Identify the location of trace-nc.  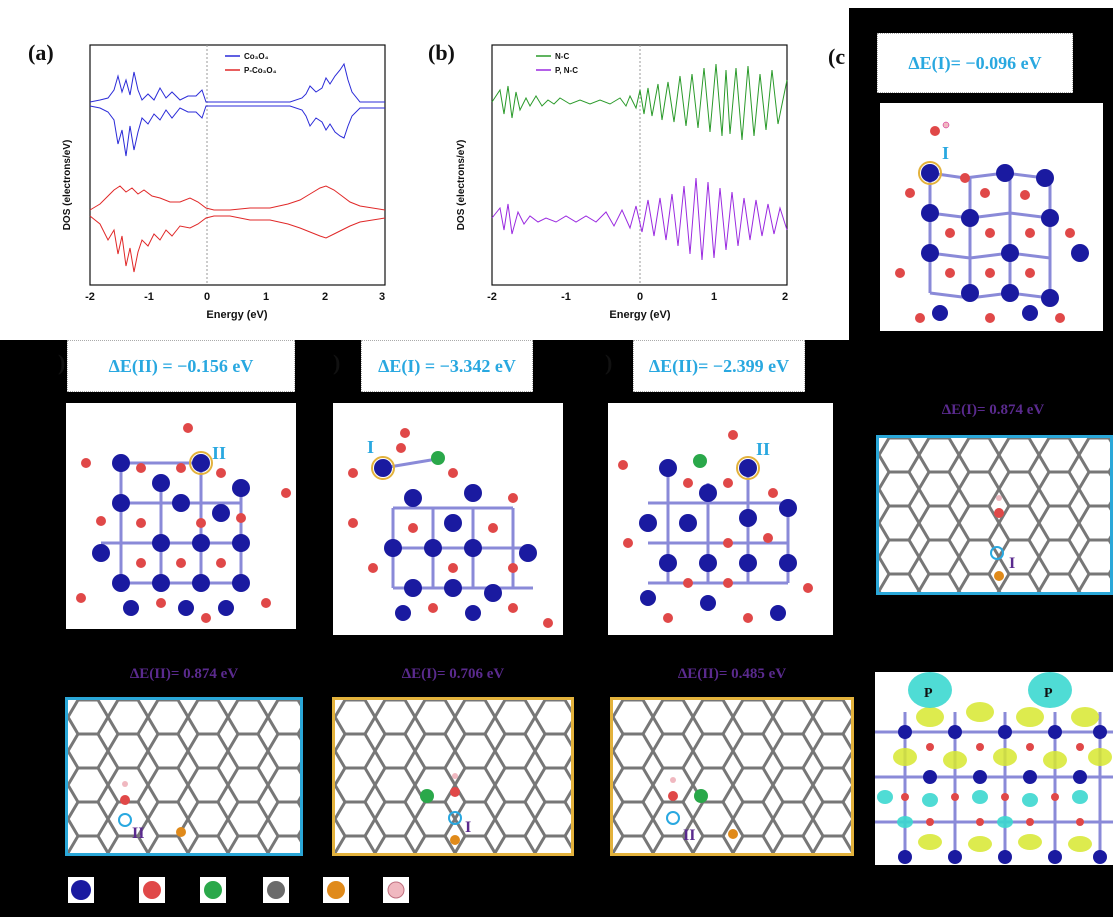
(639, 102).